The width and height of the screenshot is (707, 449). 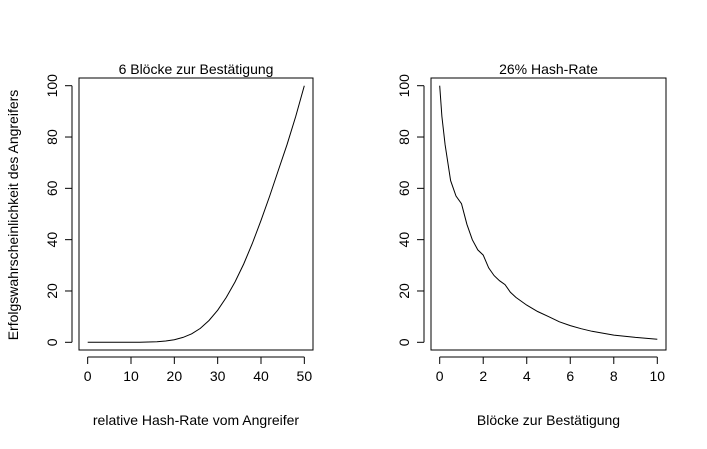 What do you see at coordinates (175, 376) in the screenshot?
I see `x-tick-label: 20` at bounding box center [175, 376].